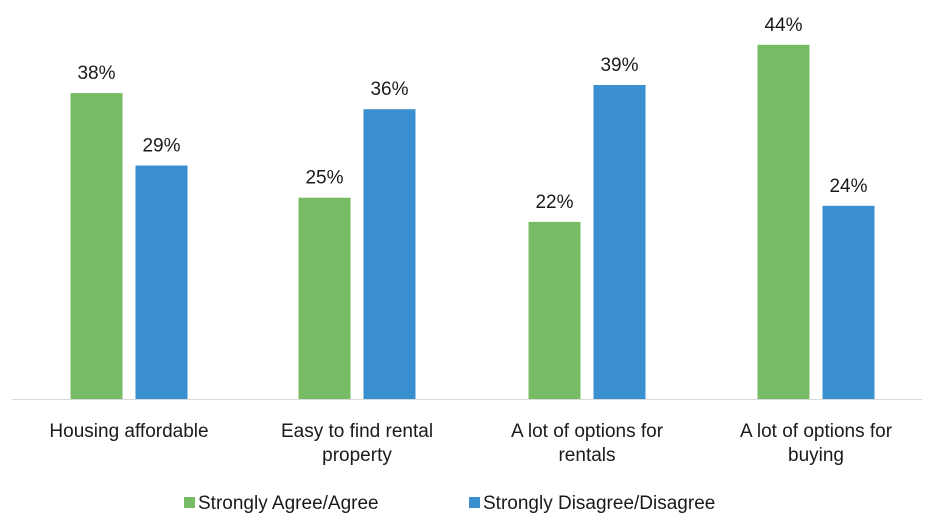 Image resolution: width=934 pixels, height=522 pixels. Describe the element at coordinates (587, 431) in the screenshot. I see `category-label-2-line-0: A lot of options for` at that location.